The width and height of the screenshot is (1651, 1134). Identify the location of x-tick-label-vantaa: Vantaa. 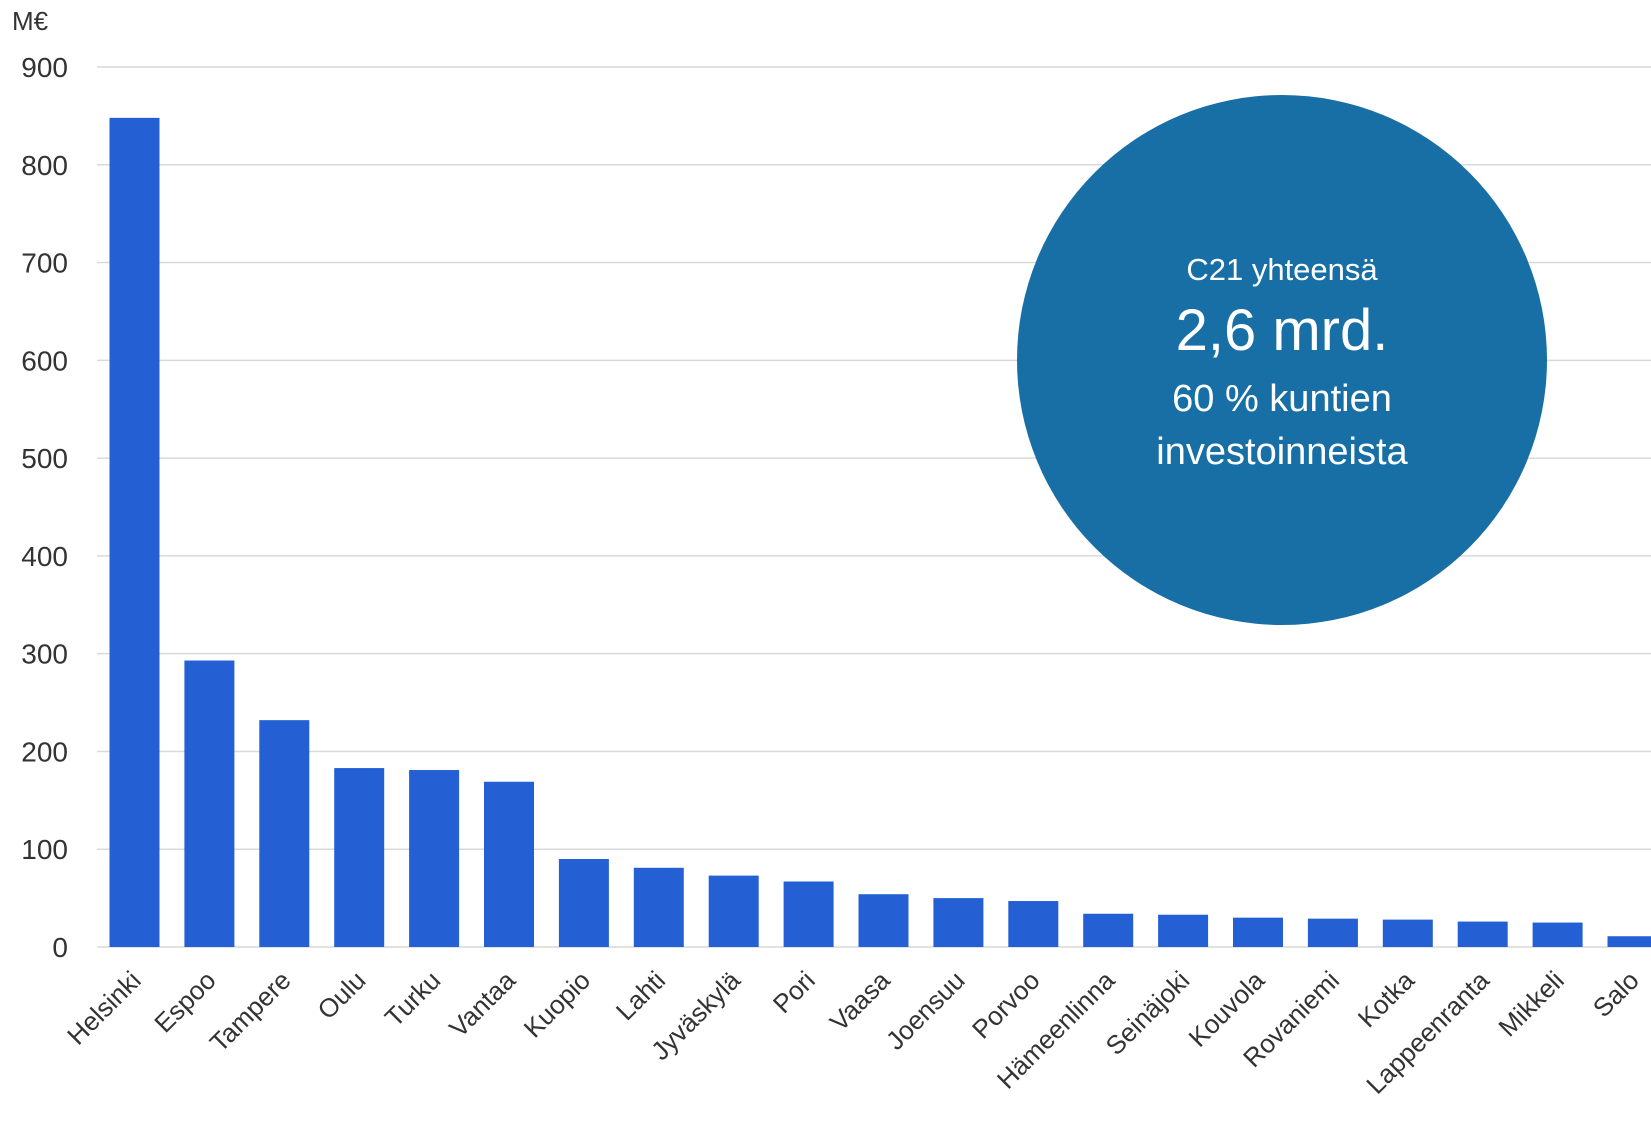
(482, 1004).